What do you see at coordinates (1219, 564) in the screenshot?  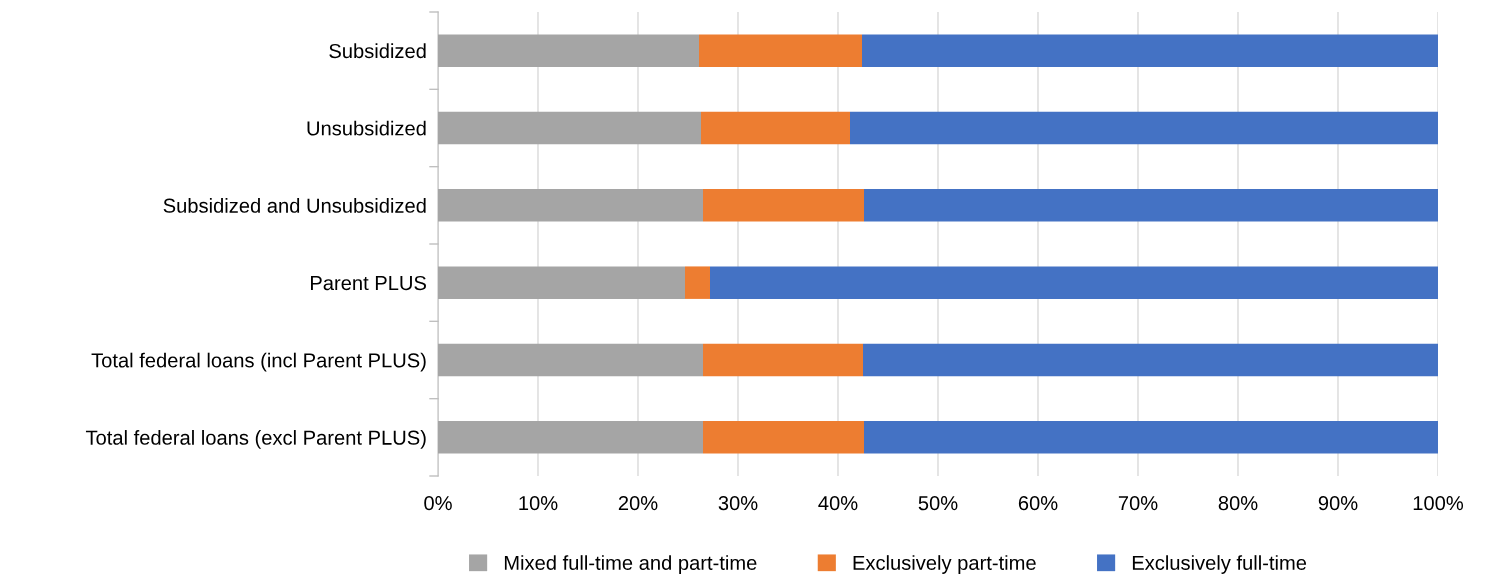 I see `legend-label: Exclusively full-time` at bounding box center [1219, 564].